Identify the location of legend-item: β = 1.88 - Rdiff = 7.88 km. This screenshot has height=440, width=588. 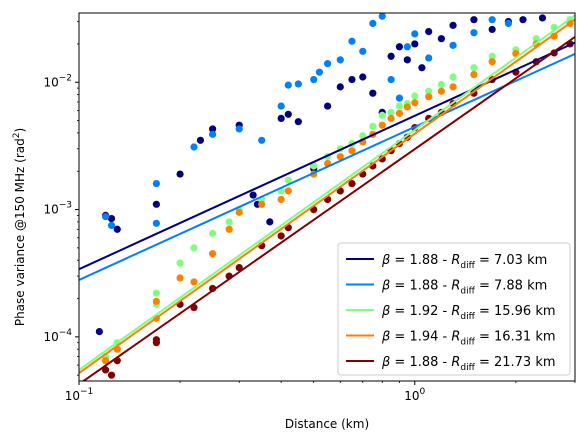
(446, 288).